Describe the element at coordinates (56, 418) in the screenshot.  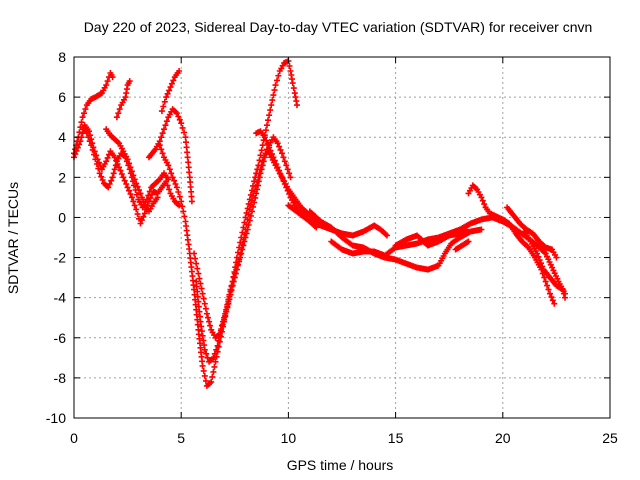
I see `y-tick-label: -10` at that location.